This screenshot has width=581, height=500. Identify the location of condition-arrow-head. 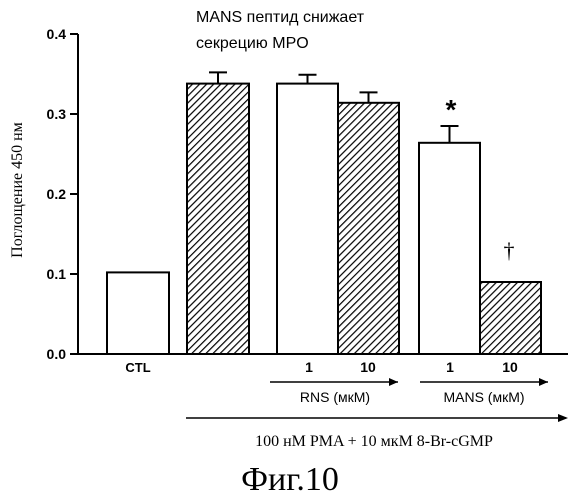
(563, 418).